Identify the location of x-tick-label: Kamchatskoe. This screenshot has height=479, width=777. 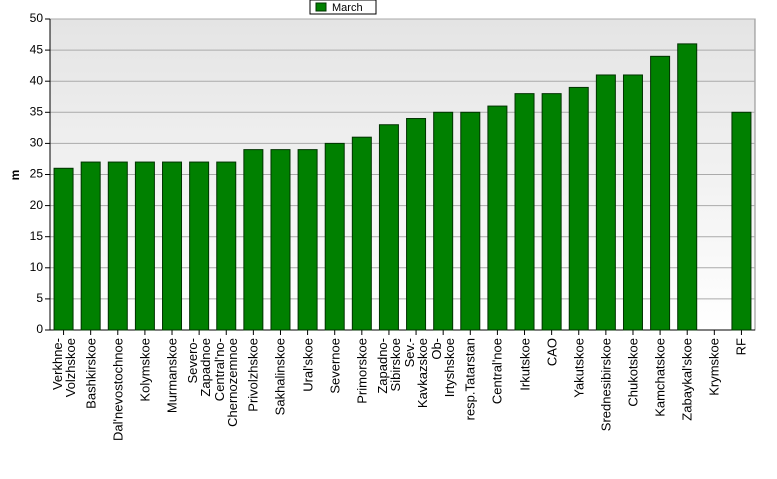
(660, 377).